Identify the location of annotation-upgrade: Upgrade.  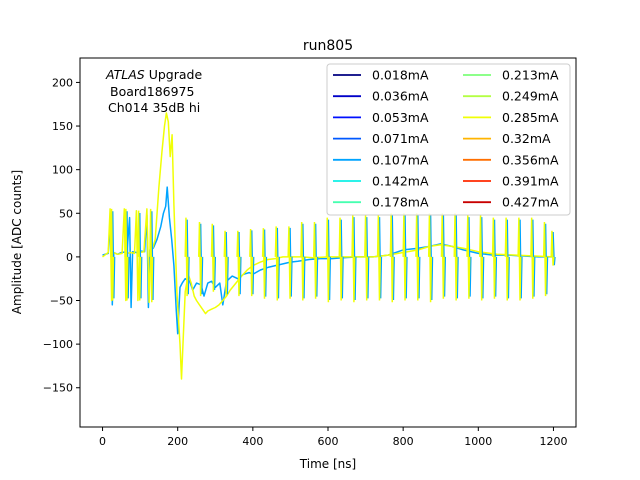
(174, 74).